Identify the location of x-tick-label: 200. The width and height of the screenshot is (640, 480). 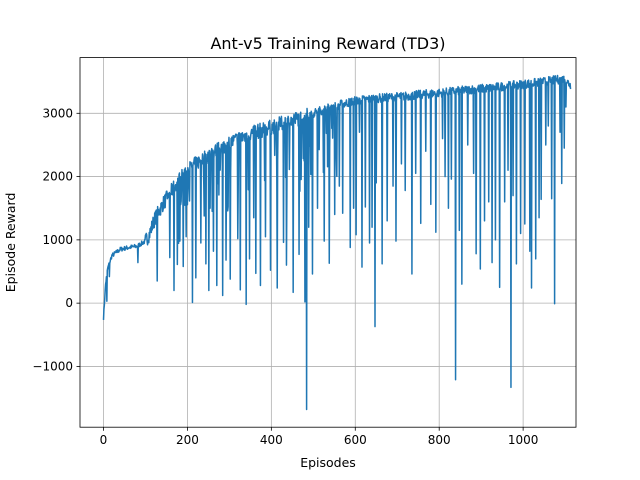
(187, 440).